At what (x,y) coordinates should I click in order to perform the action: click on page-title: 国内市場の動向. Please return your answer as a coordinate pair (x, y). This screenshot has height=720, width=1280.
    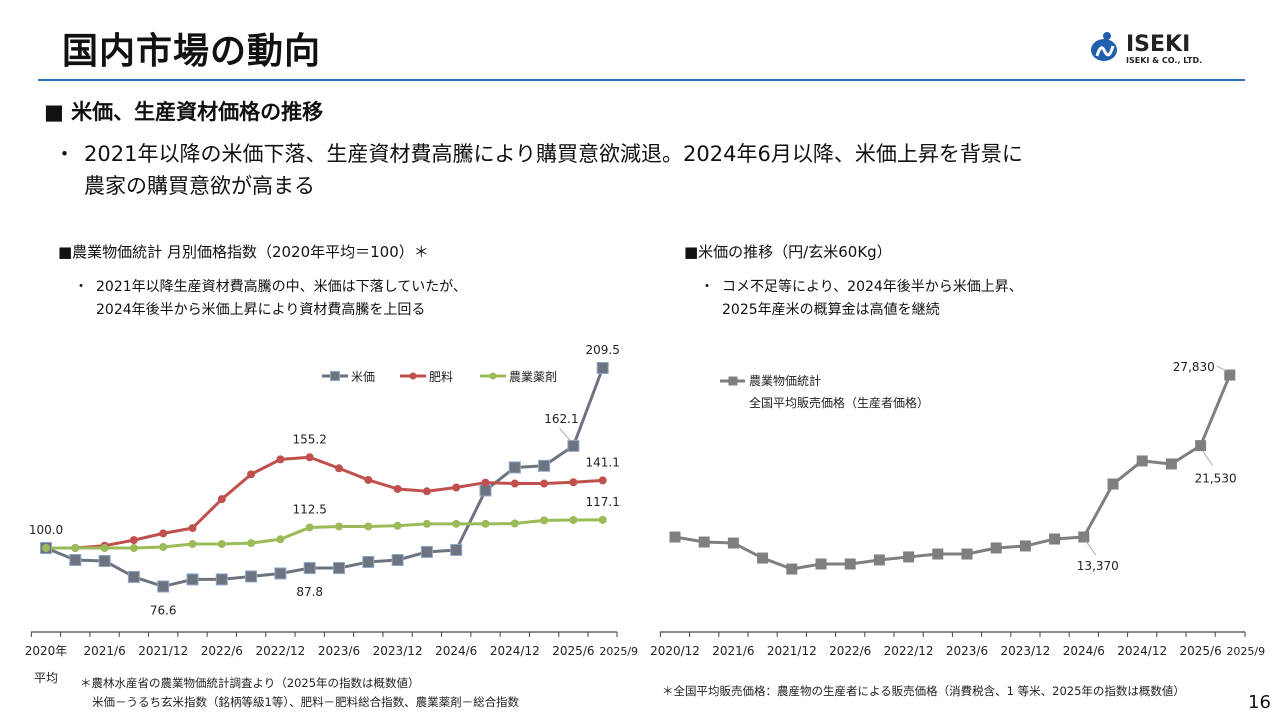
    Looking at the image, I should click on (192, 51).